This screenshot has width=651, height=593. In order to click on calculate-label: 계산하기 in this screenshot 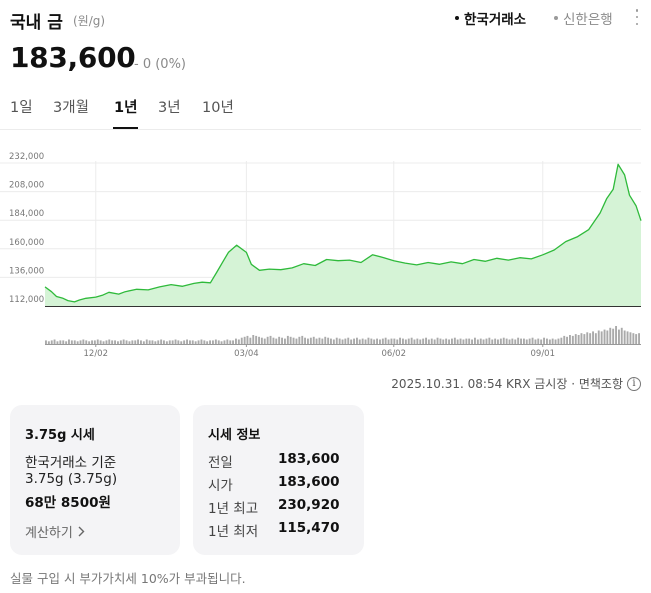, I will do `click(49, 533)`.